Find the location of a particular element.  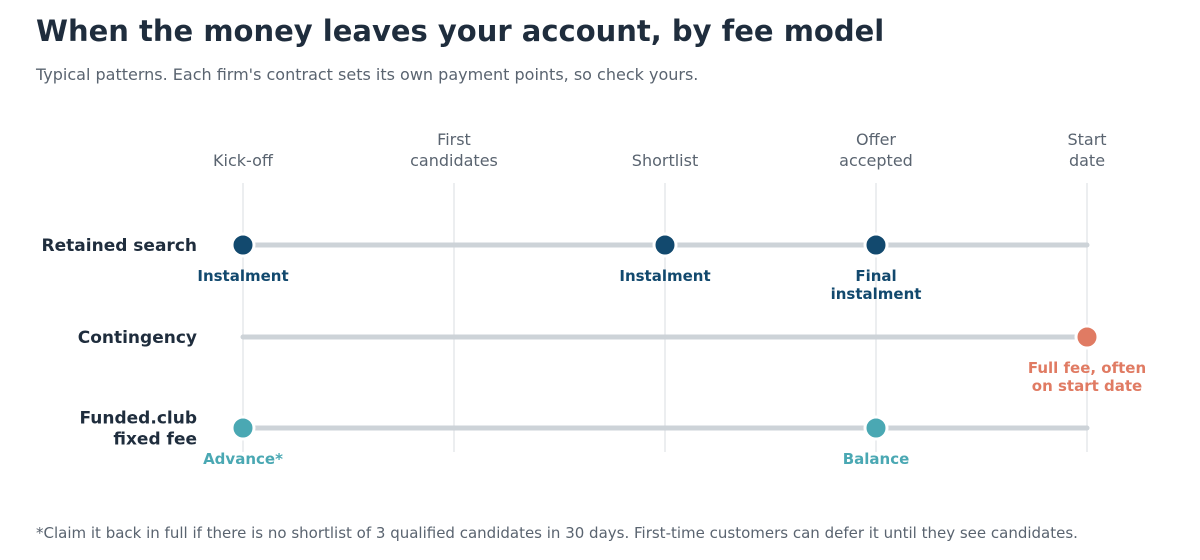

payment-label-line: Full fee, often is located at coordinates (1087, 368).